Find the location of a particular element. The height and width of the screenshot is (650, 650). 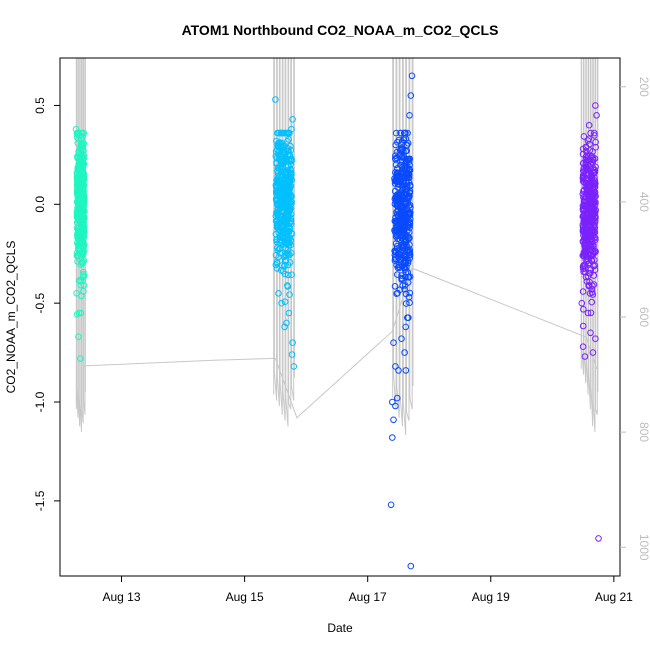

y2-tick-label: 800 is located at coordinates (643, 432).